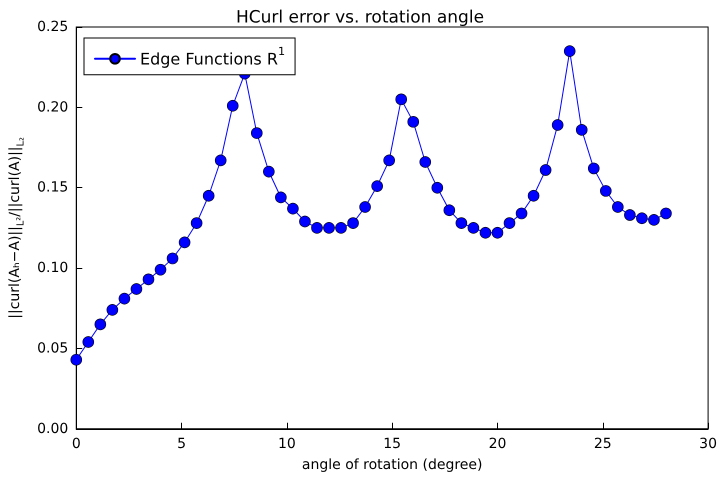 The width and height of the screenshot is (720, 477). What do you see at coordinates (52, 348) in the screenshot?
I see `y-tick-label: 0.05` at bounding box center [52, 348].